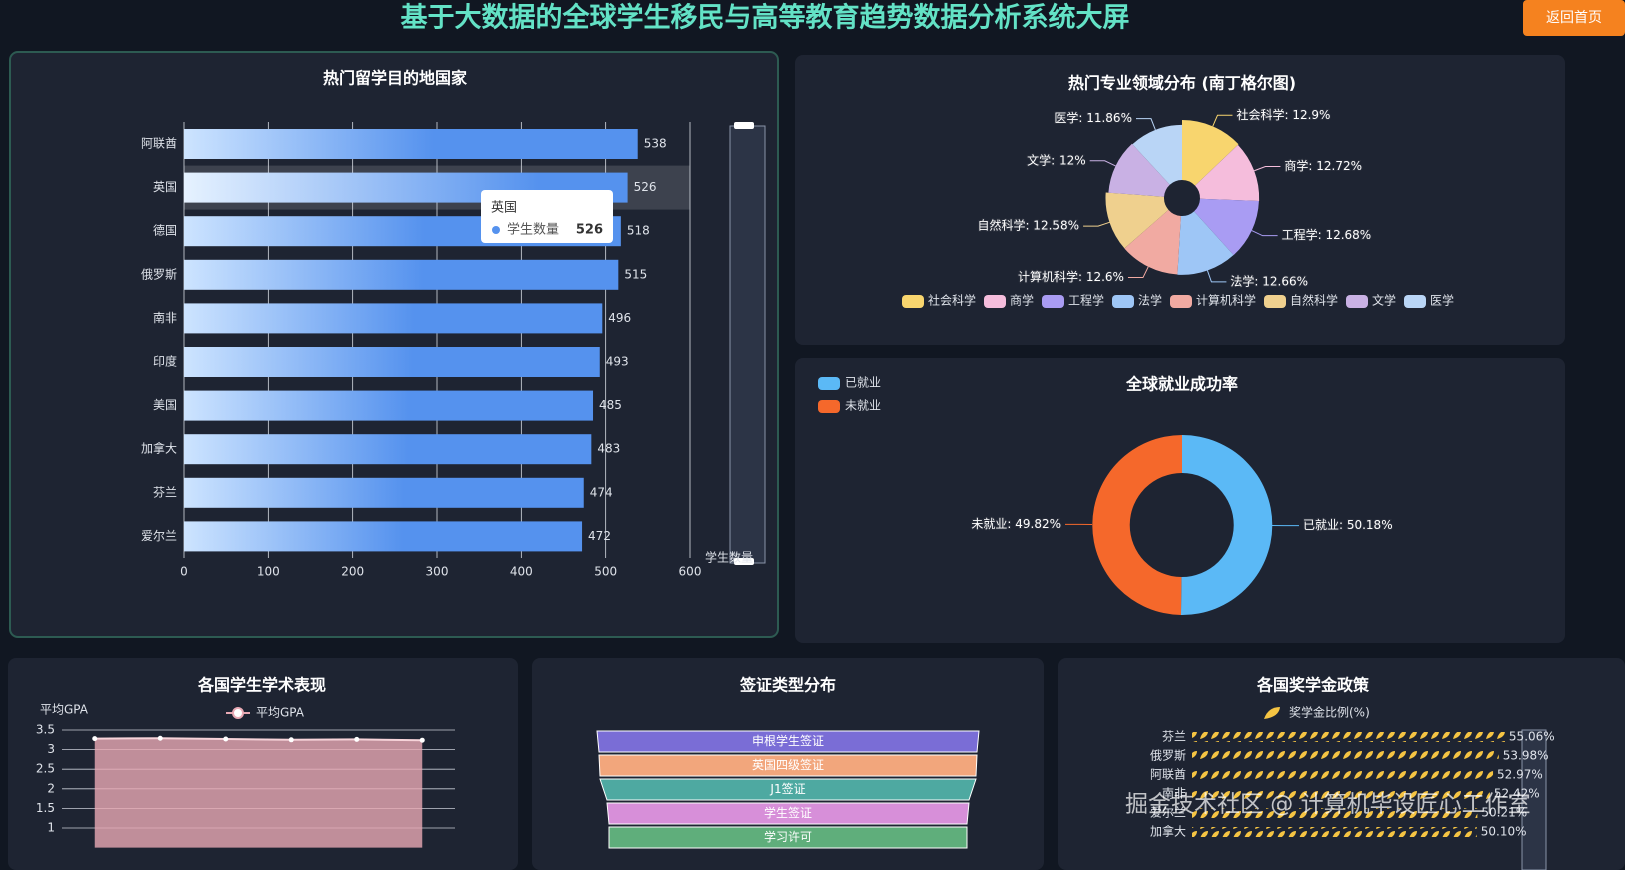 The image size is (1625, 870). Describe the element at coordinates (952, 300) in the screenshot. I see `legend-label: 社会科学` at that location.